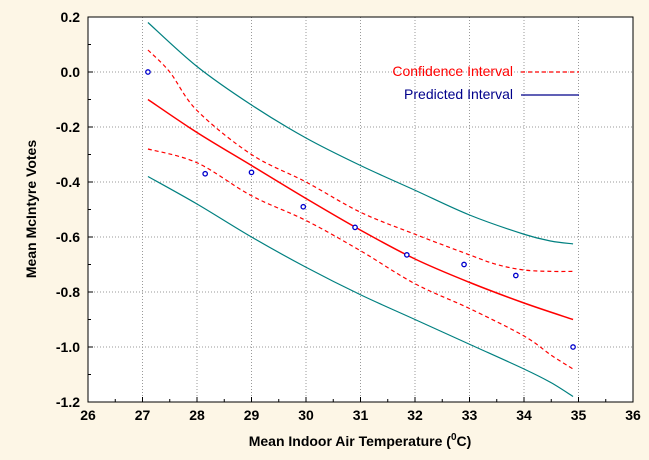 This screenshot has height=460, width=649. Describe the element at coordinates (71, 17) in the screenshot. I see `y-tick-label: 0.2` at that location.